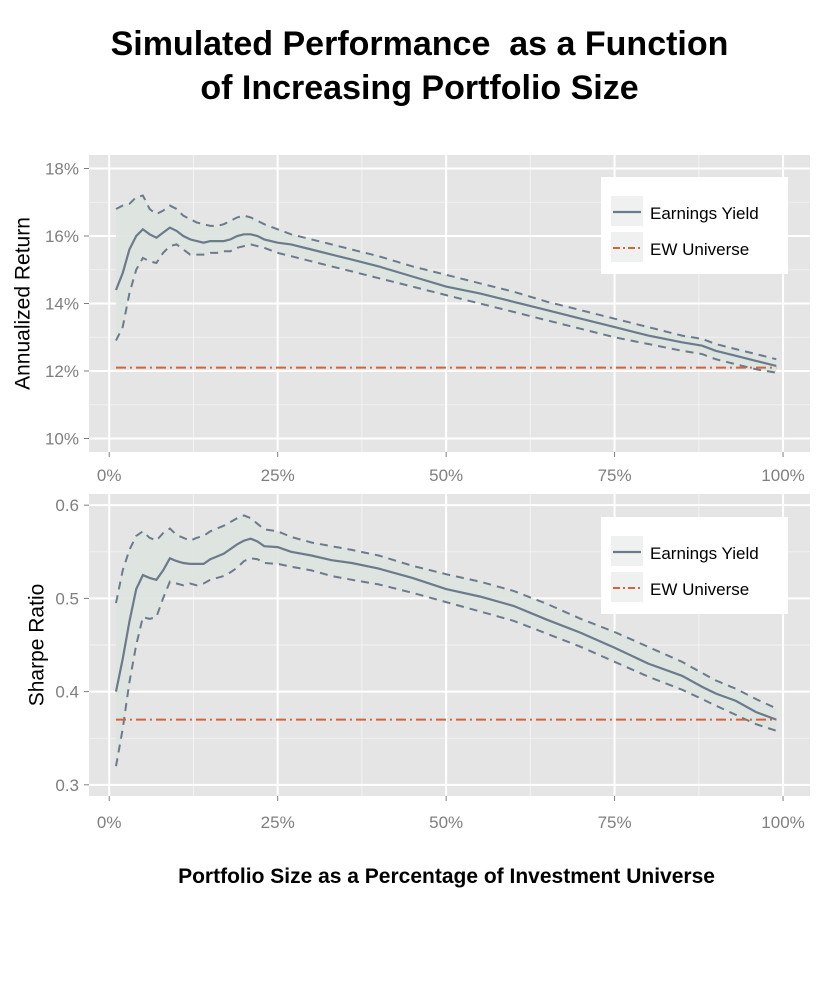 The image size is (839, 992). Describe the element at coordinates (62, 439) in the screenshot. I see `y-tick-label: 10%` at that location.